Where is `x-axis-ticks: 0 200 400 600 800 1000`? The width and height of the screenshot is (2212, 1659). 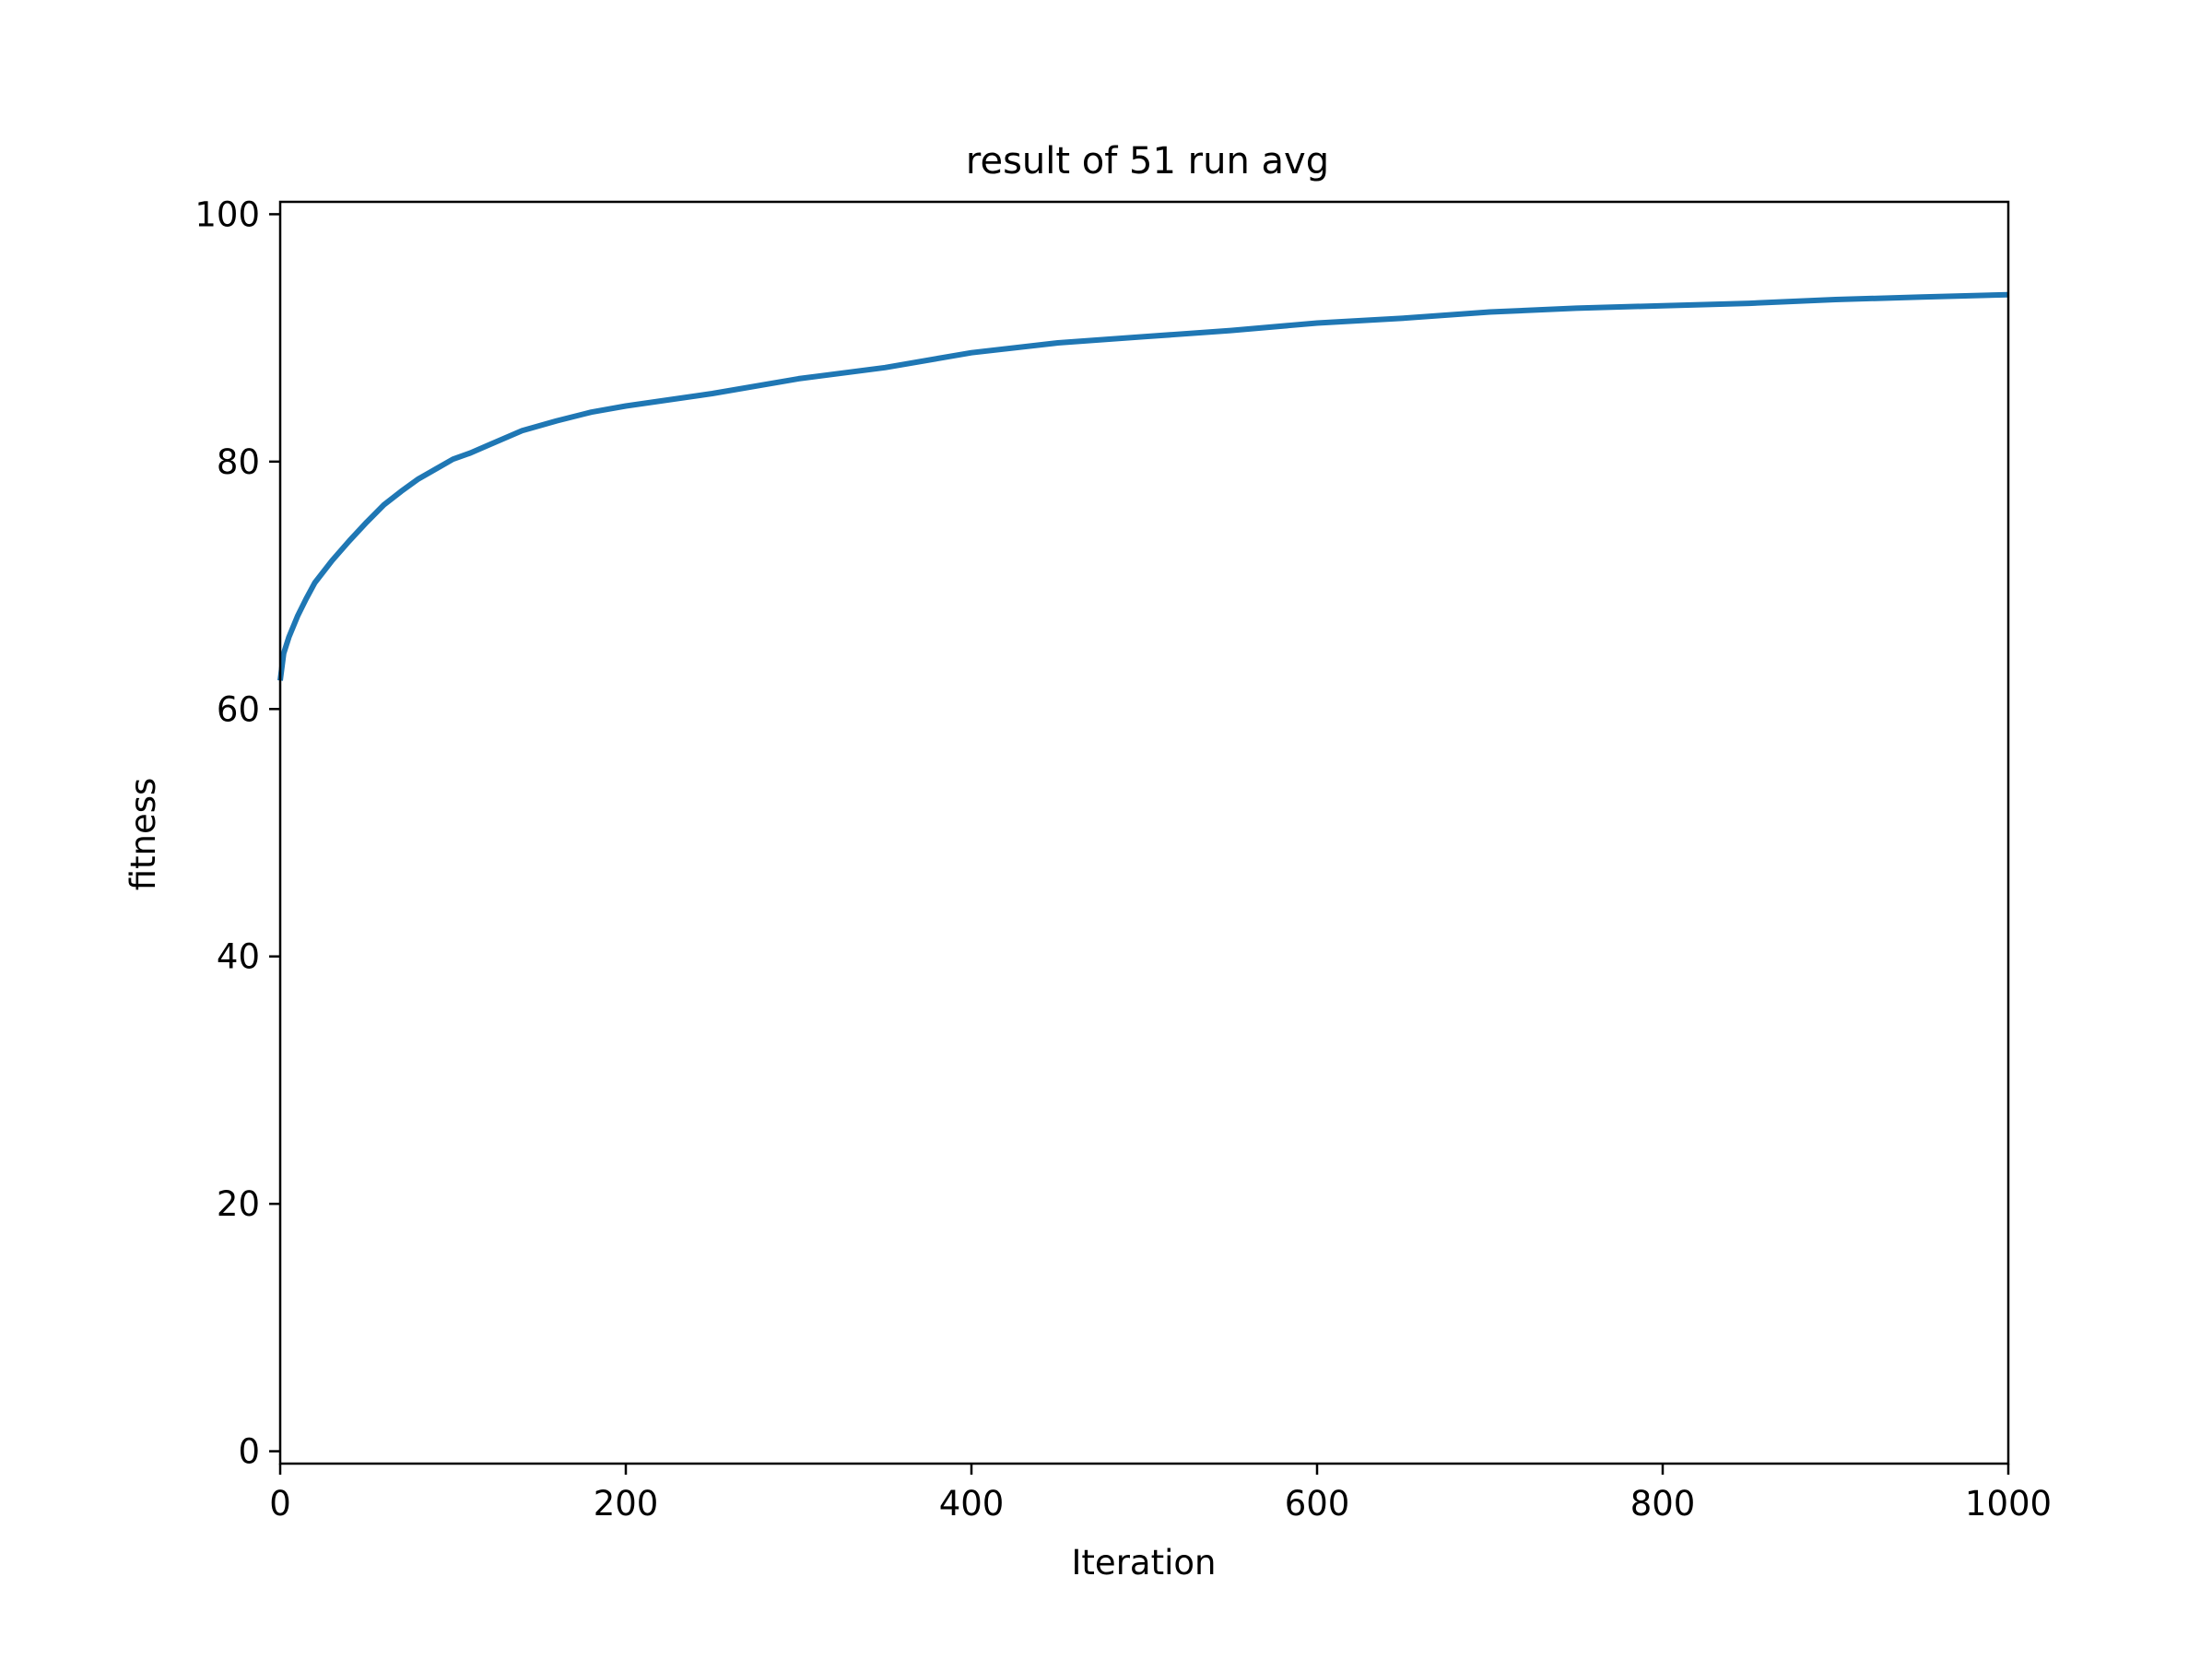
x-axis-ticks: 0 200 400 600 800 1000 is located at coordinates (1160, 1494).